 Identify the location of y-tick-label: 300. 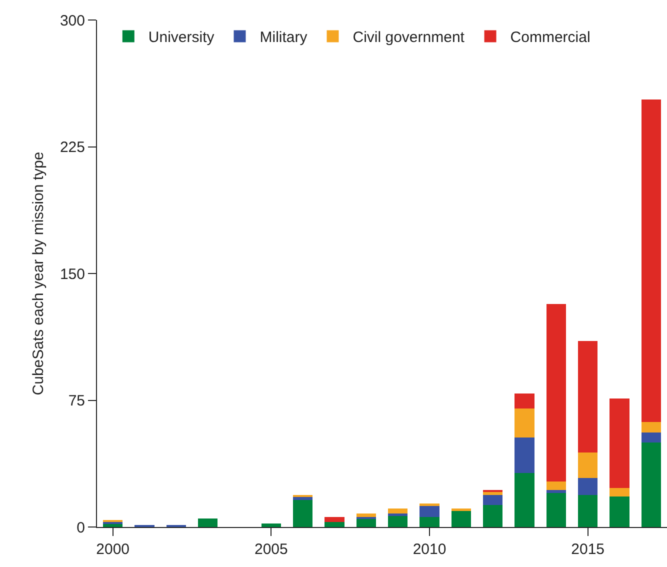
(72, 21).